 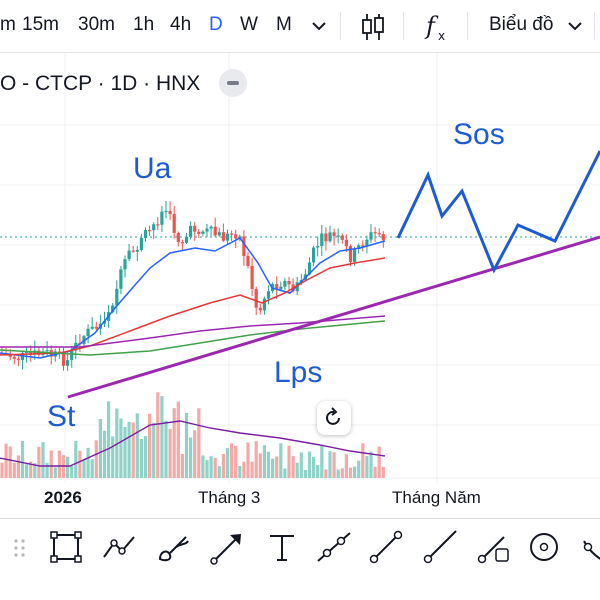 I want to click on info-line-icon, so click(x=494, y=547).